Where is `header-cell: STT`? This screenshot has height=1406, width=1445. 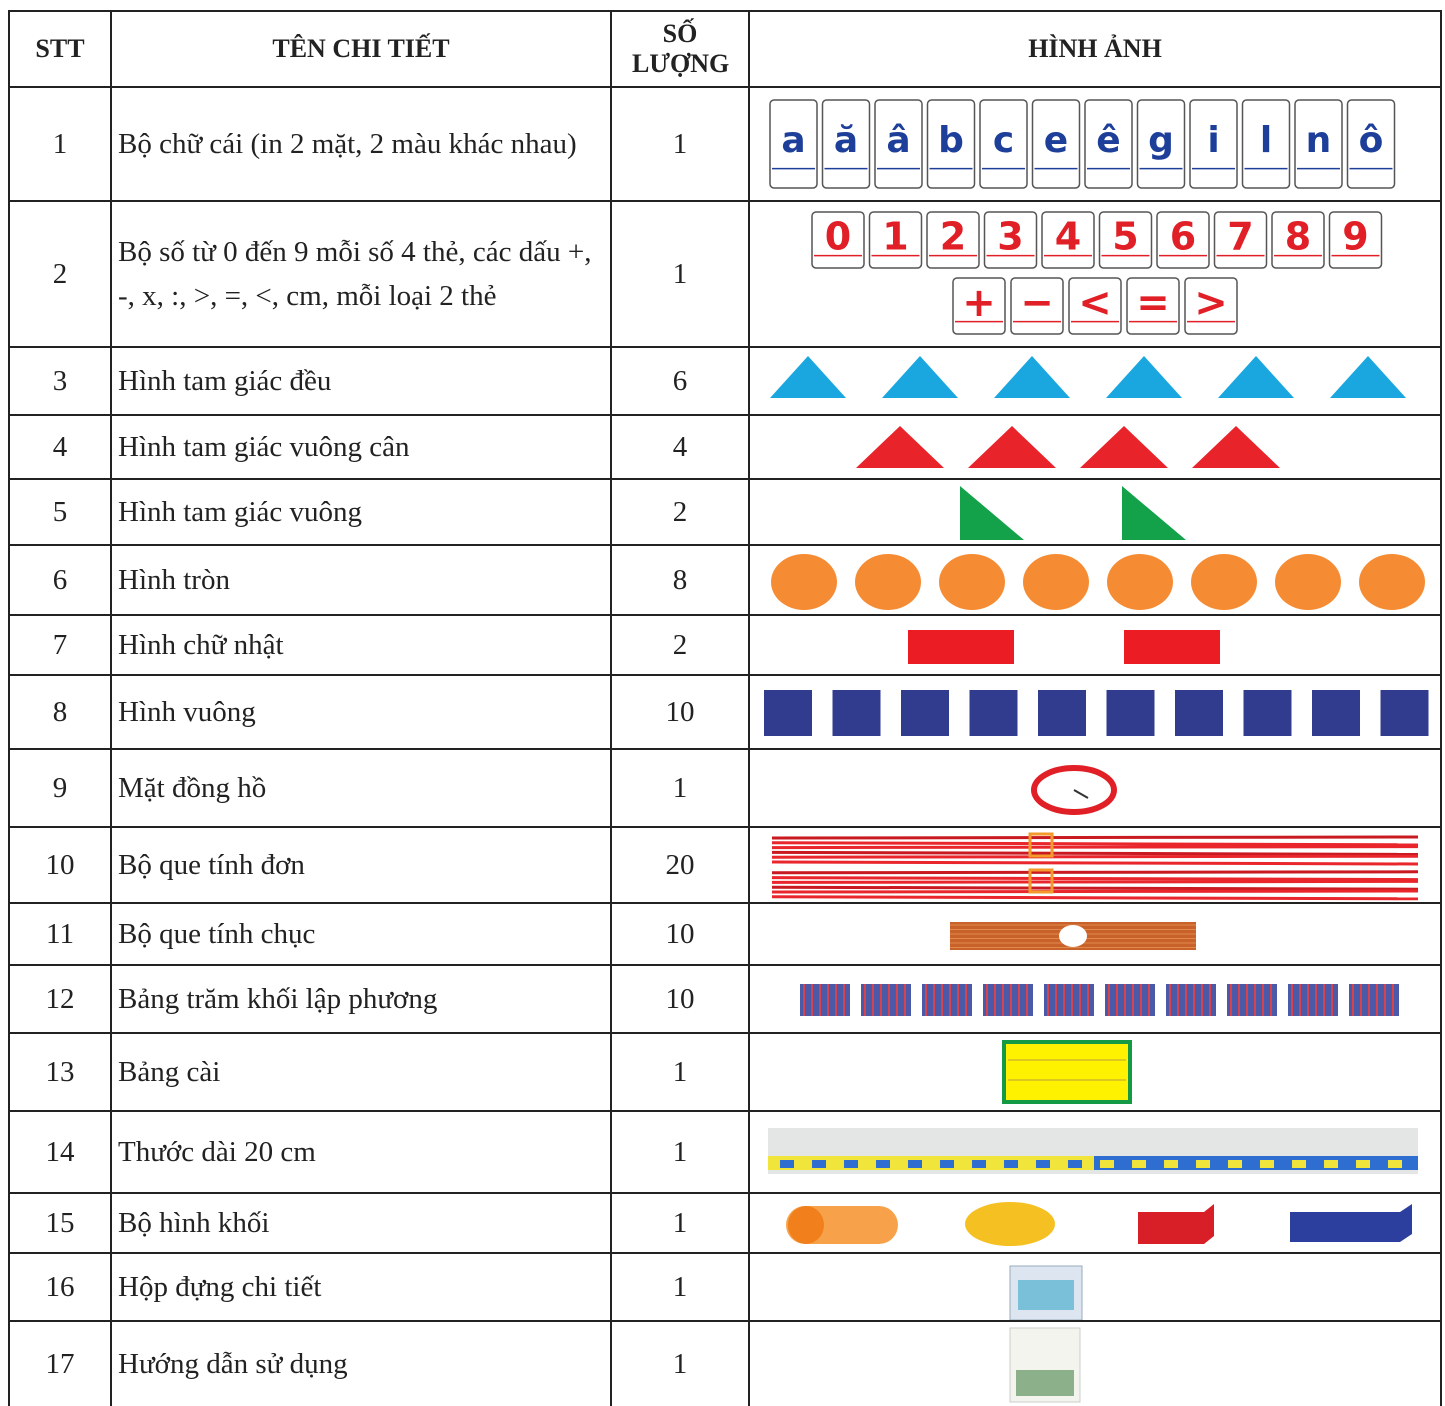 header-cell: STT is located at coordinates (60, 49).